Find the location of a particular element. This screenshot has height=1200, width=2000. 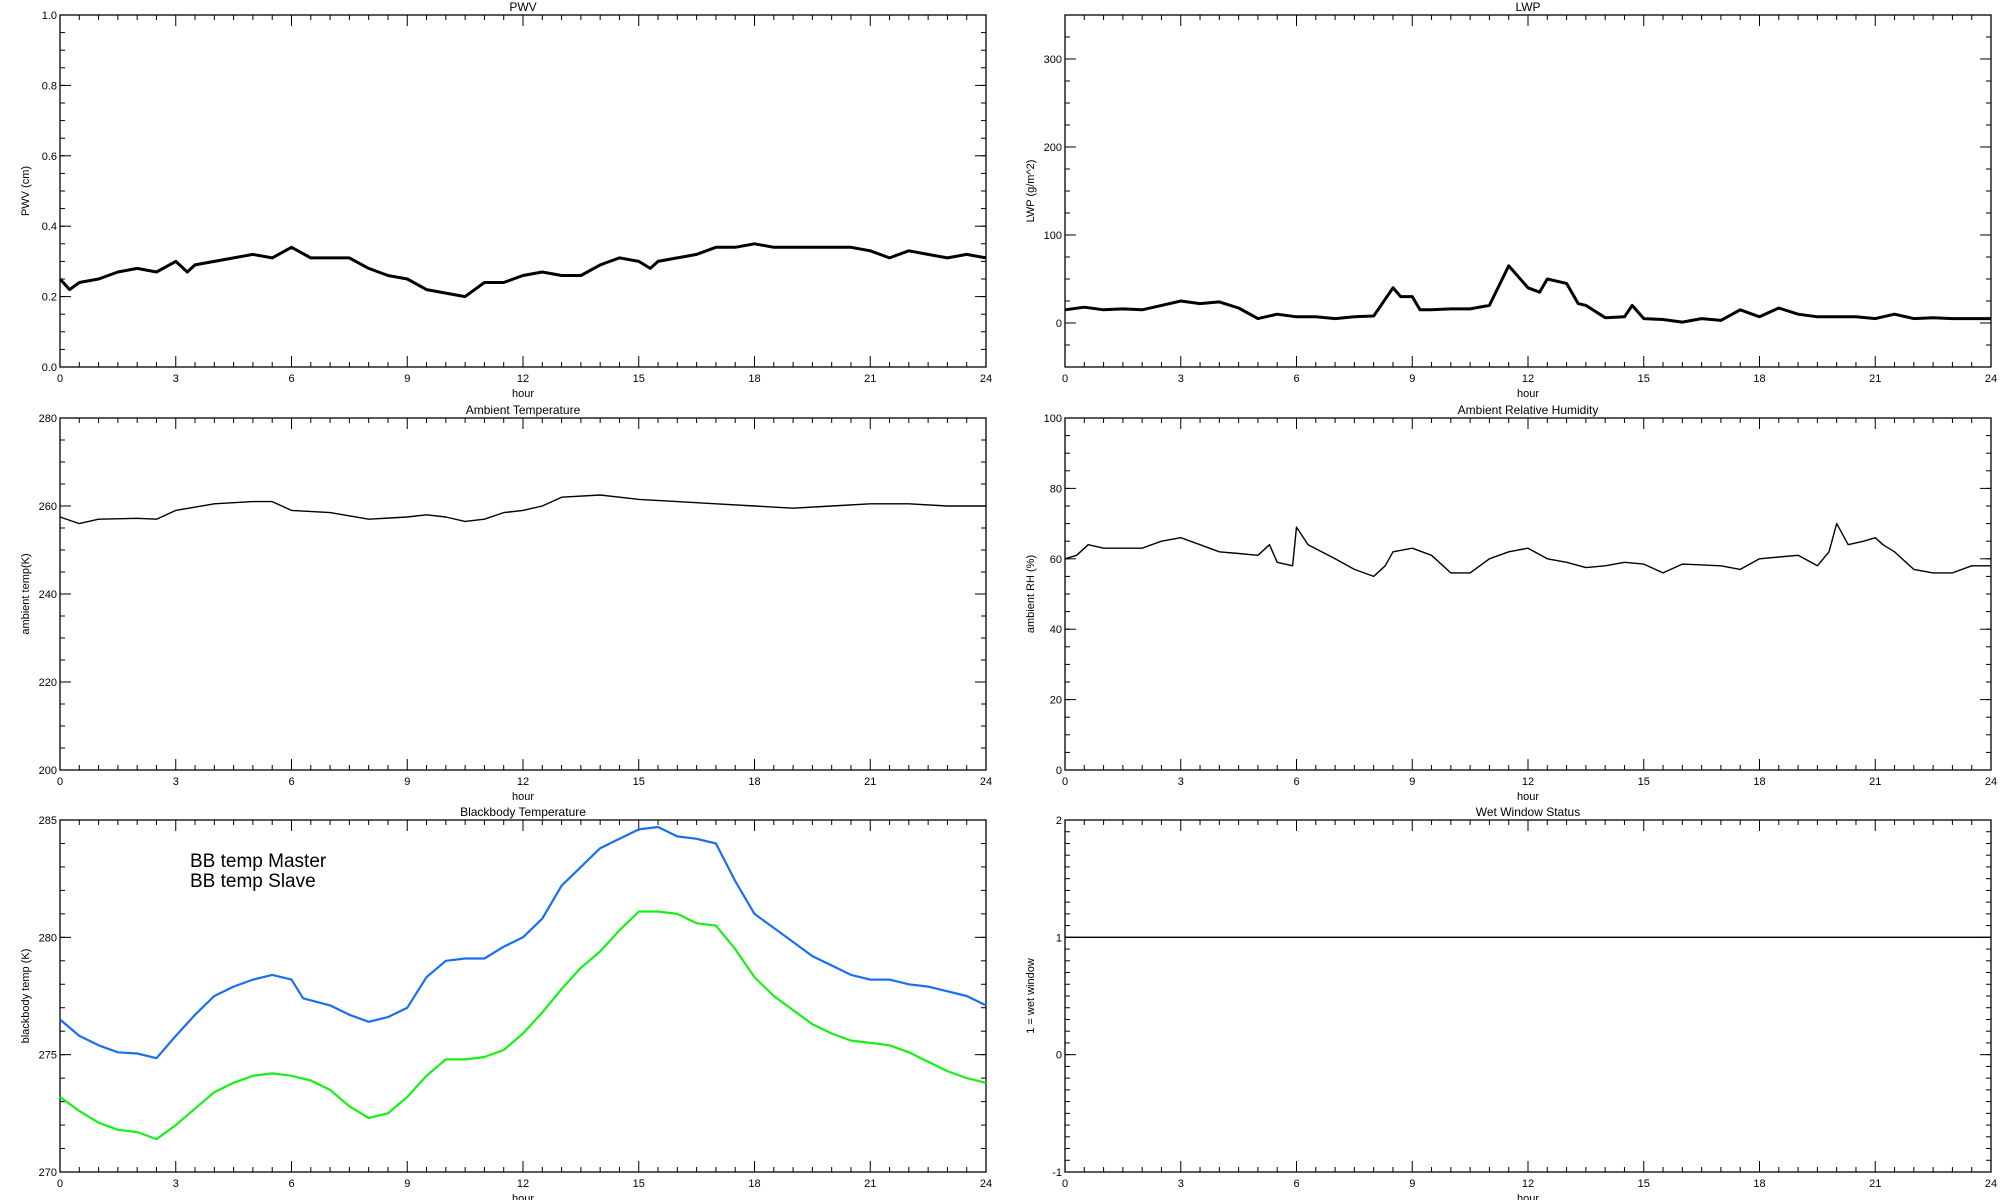

y-tick-label: 80 is located at coordinates (1056, 489).